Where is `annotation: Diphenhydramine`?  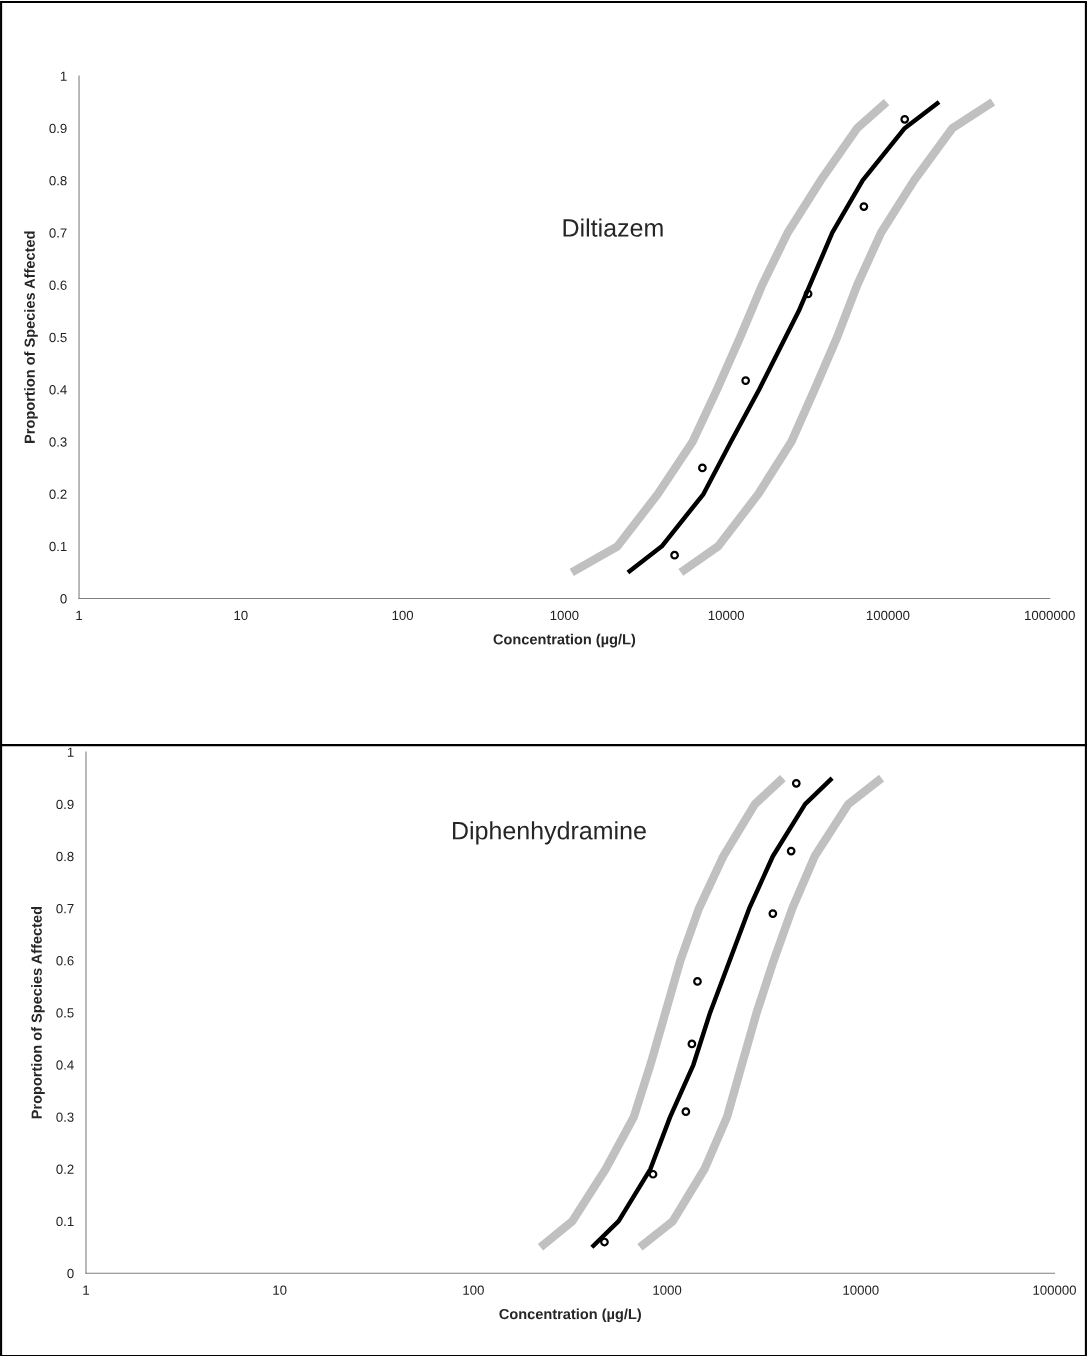 annotation: Diphenhydramine is located at coordinates (549, 833).